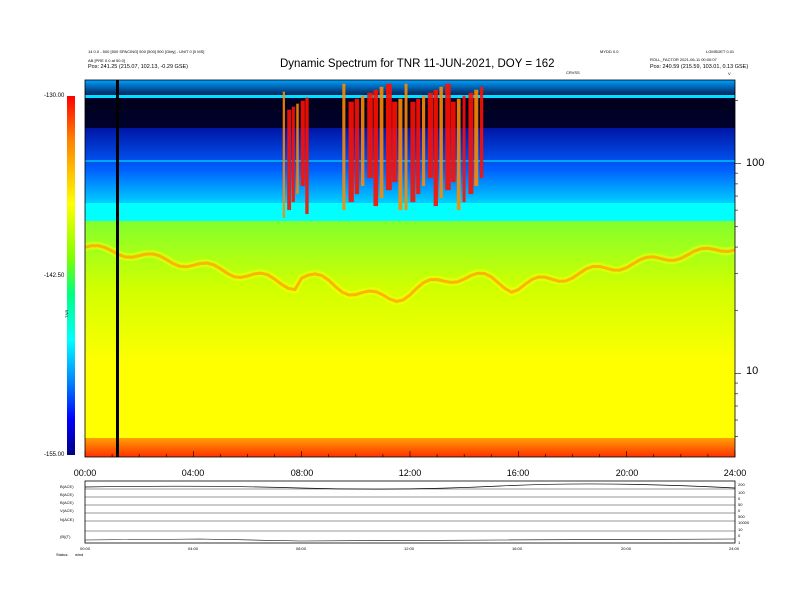 The image size is (792, 612). I want to click on header-corner-v: V, so click(729, 73).